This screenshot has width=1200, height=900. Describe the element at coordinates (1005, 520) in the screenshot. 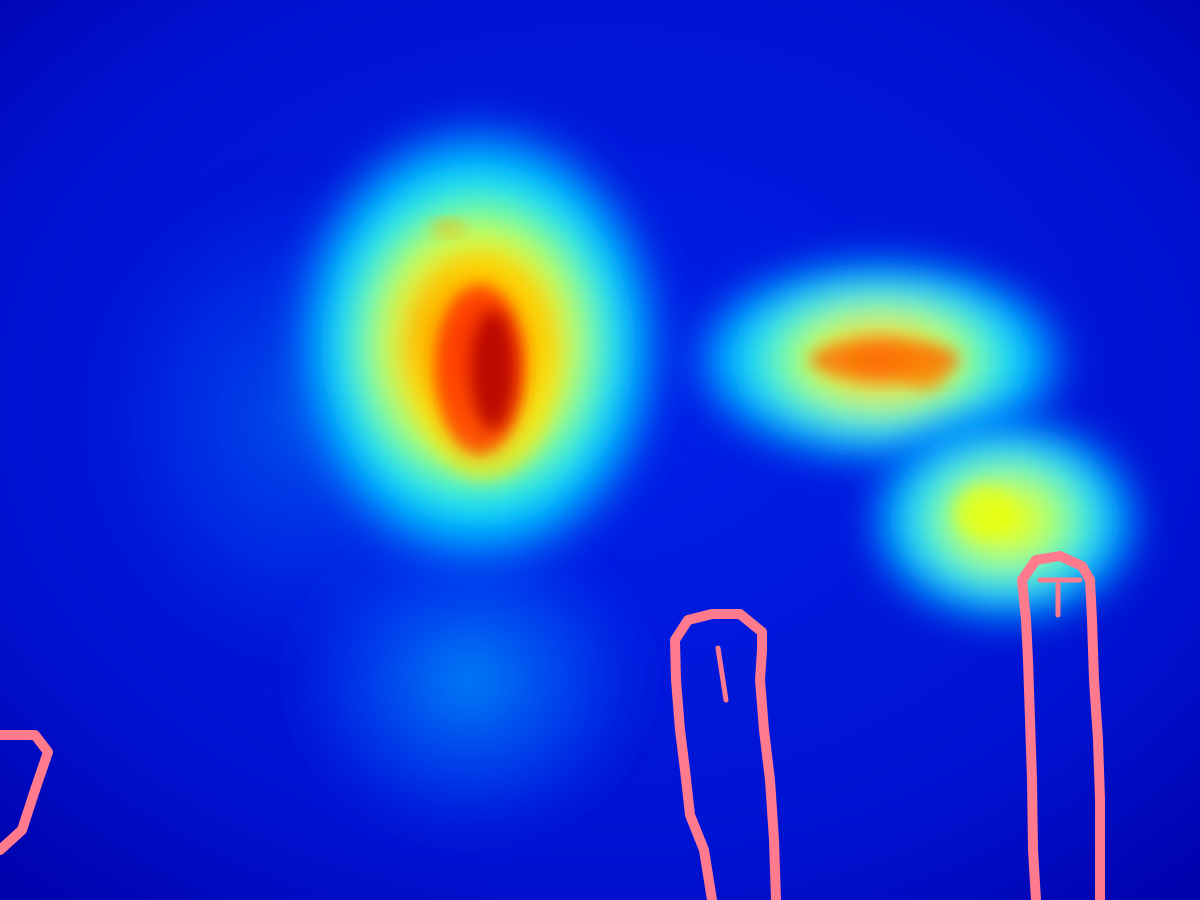

I see `hotspot-right-lower` at that location.